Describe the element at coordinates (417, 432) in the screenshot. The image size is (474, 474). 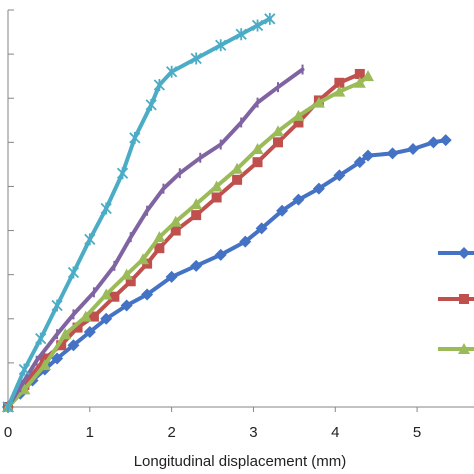
I see `x-tick-label-5: 5` at that location.